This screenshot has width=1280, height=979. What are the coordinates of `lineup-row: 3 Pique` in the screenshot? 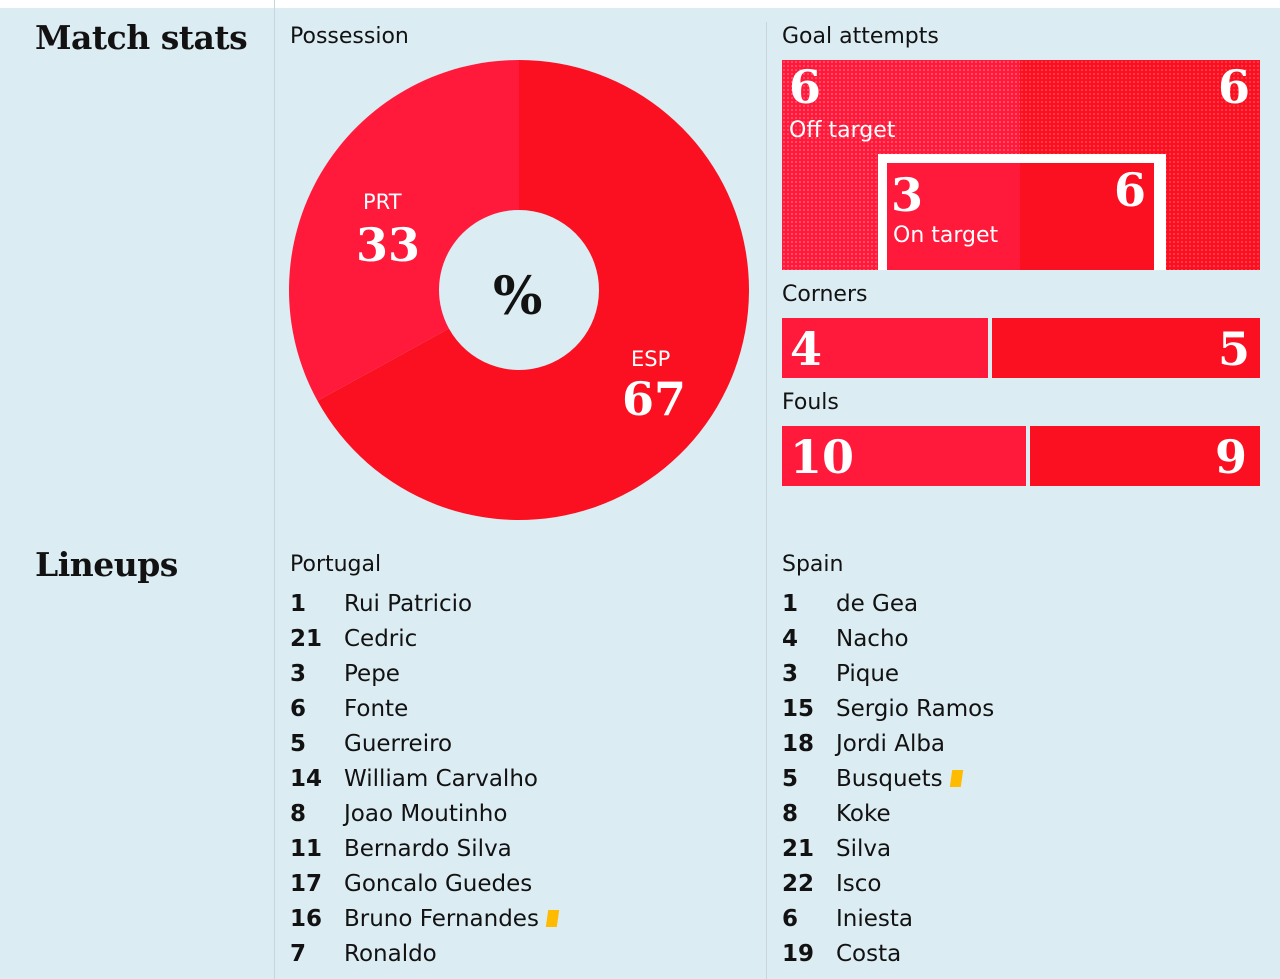 It's located at (1017, 673).